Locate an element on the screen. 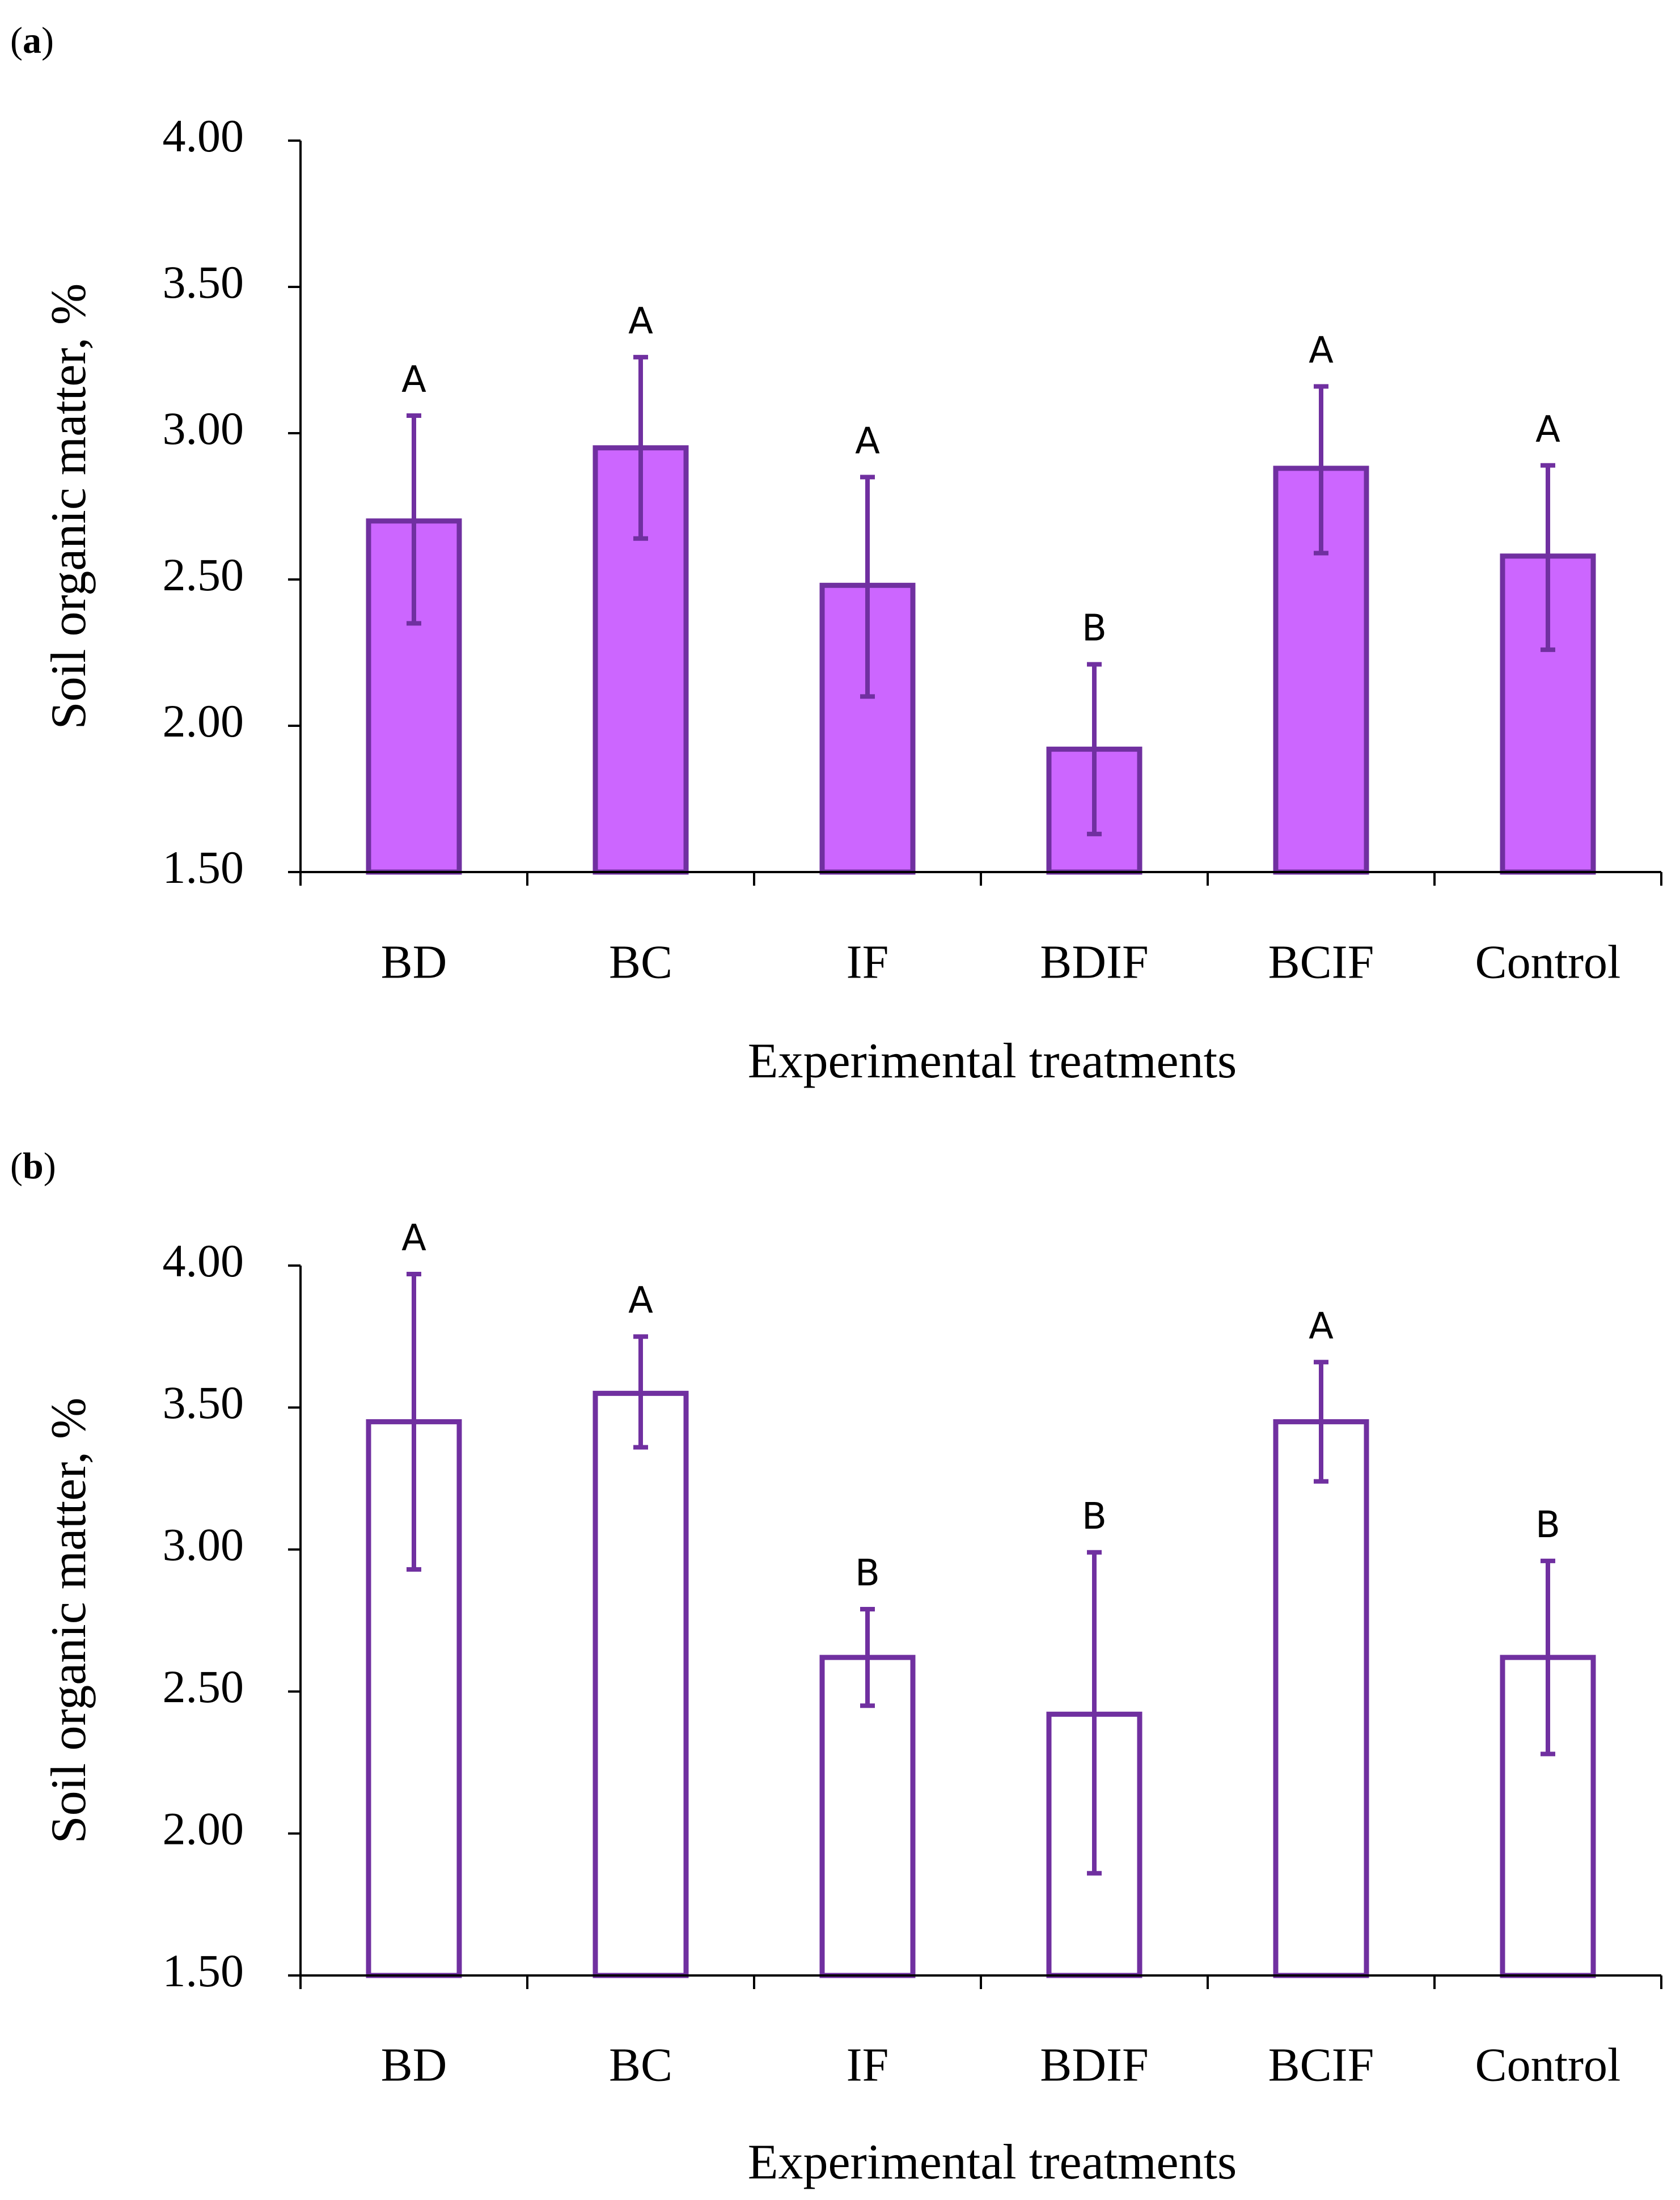 This screenshot has width=1680, height=2200. panel-label: (b) is located at coordinates (33, 1166).